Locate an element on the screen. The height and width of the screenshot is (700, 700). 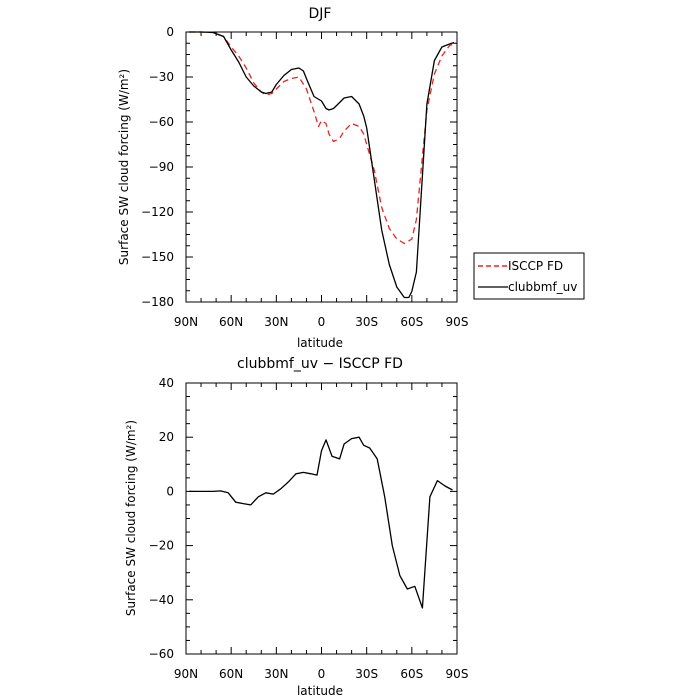
top-y-tick-label: −30 is located at coordinates (161, 77).